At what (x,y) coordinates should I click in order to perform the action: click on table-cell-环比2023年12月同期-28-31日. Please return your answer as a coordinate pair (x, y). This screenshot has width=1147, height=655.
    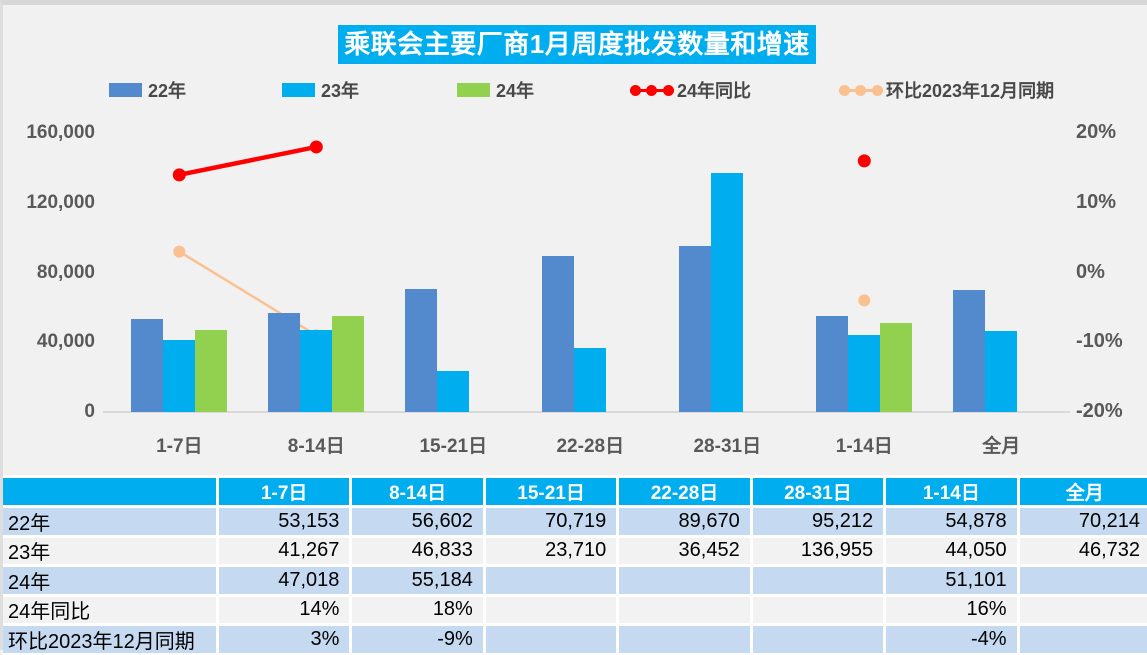
    Looking at the image, I should click on (818, 639).